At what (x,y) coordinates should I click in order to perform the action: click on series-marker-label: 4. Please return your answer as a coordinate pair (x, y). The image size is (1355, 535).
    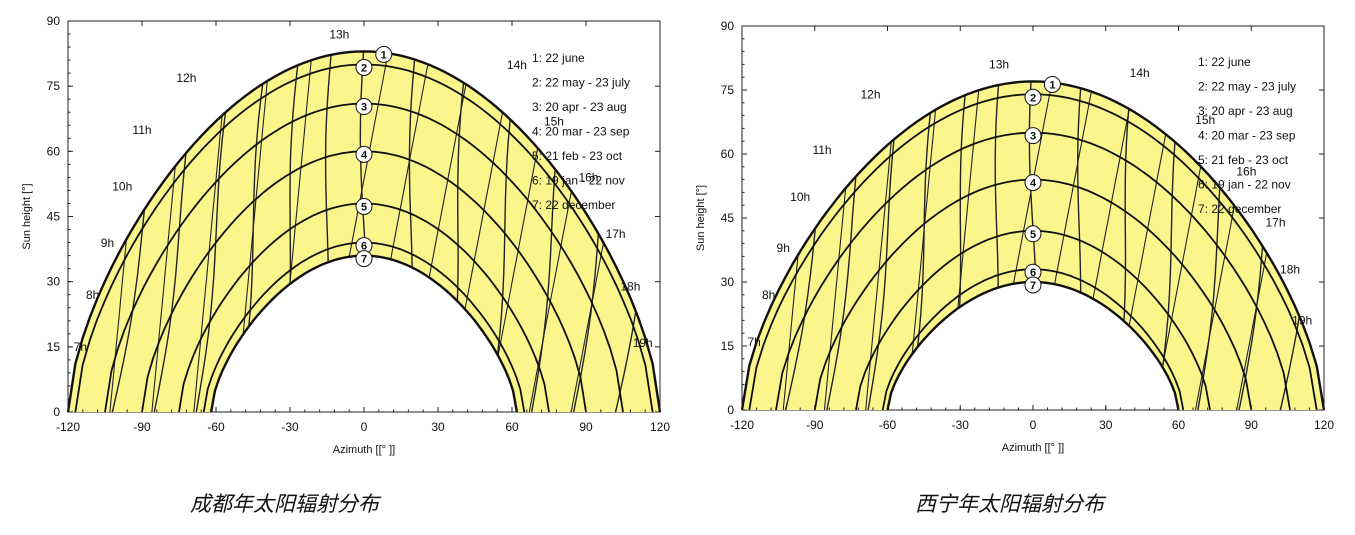
    Looking at the image, I should click on (1033, 184).